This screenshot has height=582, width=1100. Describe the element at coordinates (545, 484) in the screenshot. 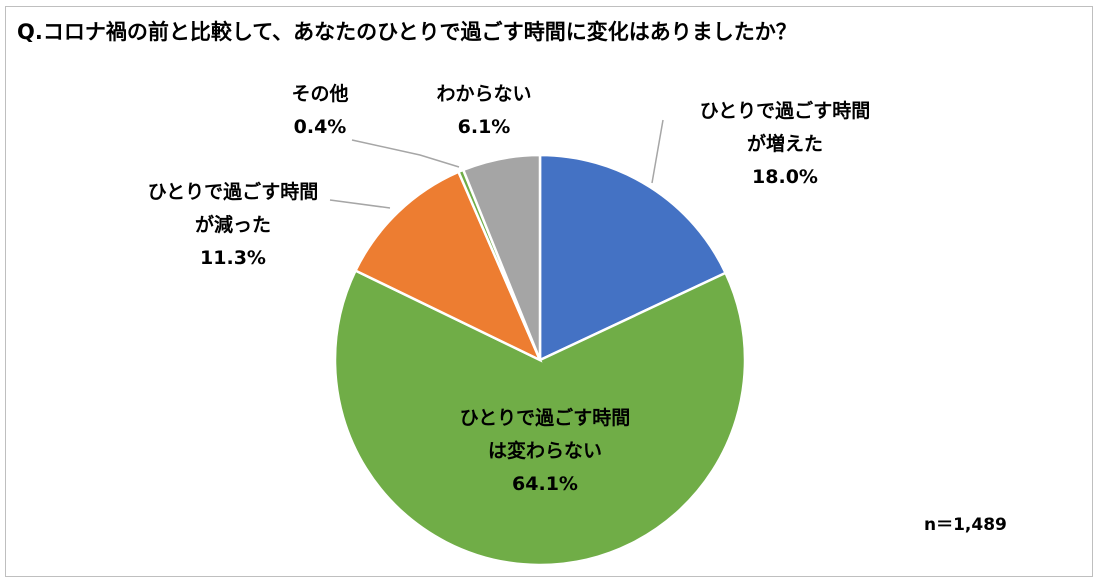

I see `slice-value-label-1: 64.1%` at that location.